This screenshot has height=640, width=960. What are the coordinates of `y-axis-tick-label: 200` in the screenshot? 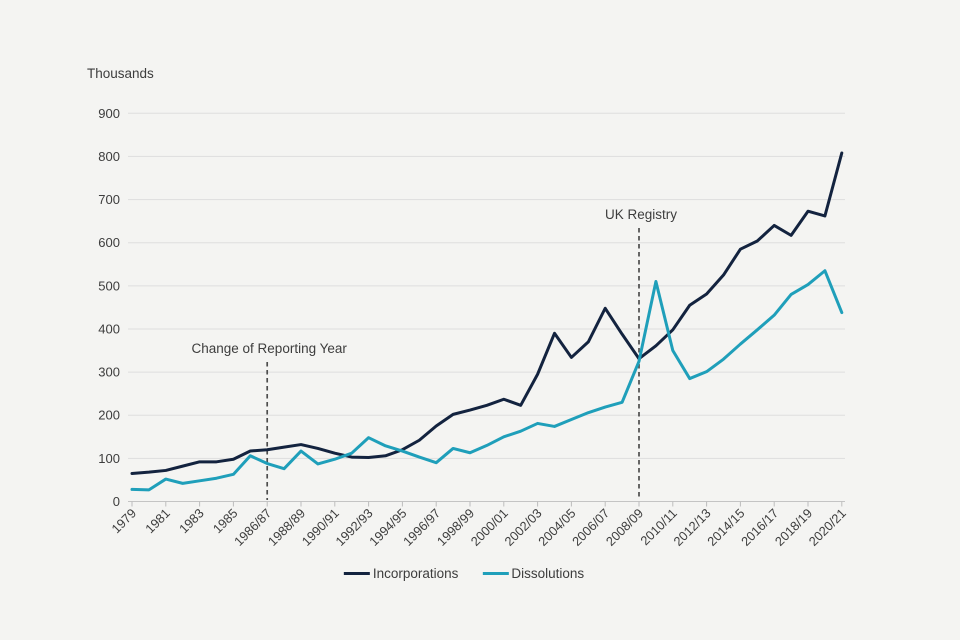 It's located at (109, 415).